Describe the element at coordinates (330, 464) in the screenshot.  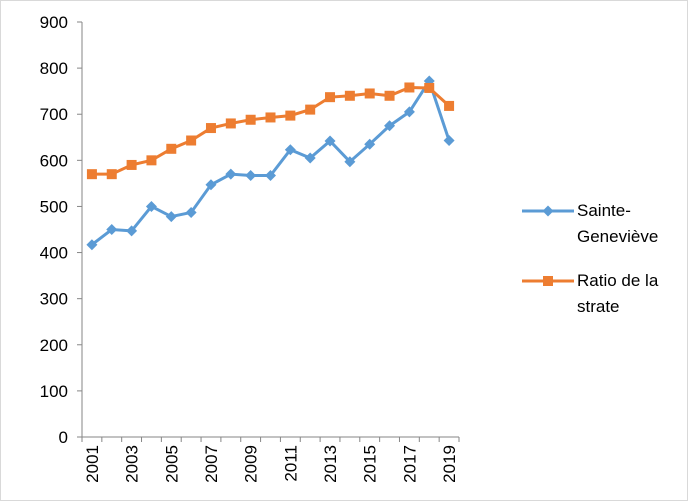
I see `x-tick-label: 2013` at that location.